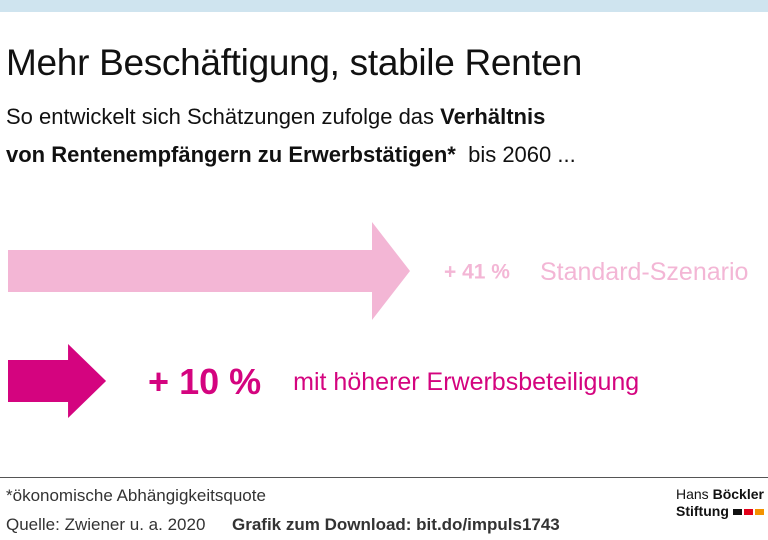 This screenshot has height=540, width=768. What do you see at coordinates (644, 272) in the screenshot?
I see `category-label-0: Standard-Szenario` at bounding box center [644, 272].